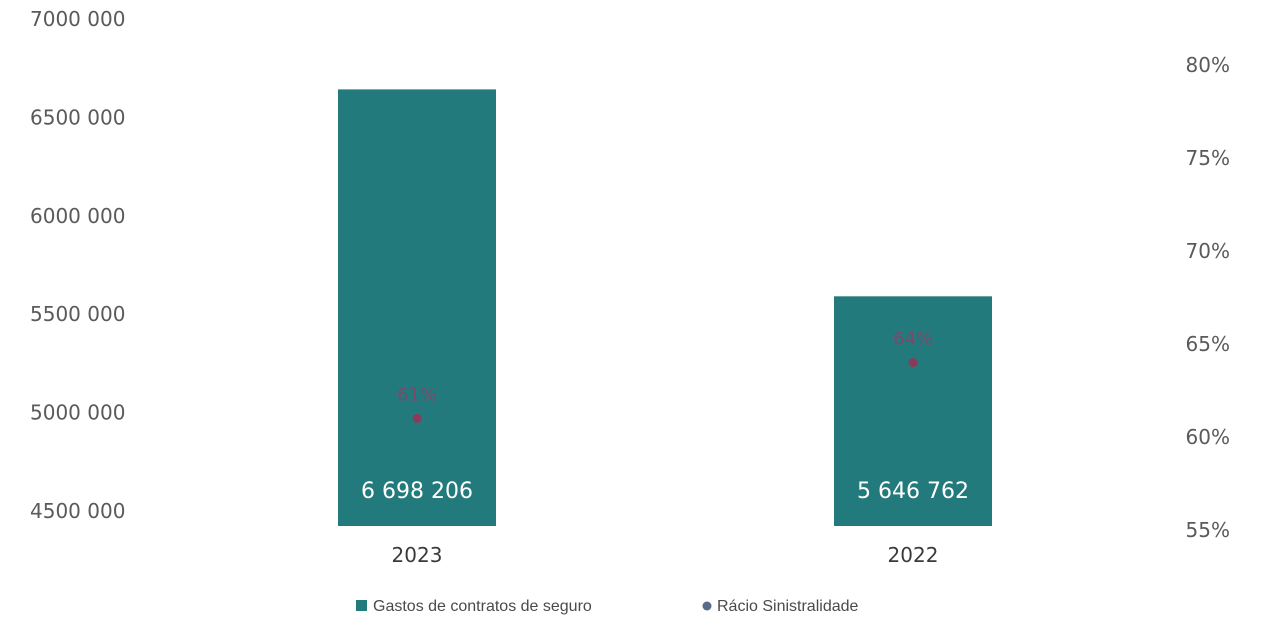 This screenshot has height=633, width=1263. Describe the element at coordinates (77, 413) in the screenshot. I see `left-tick-label: 5000 000` at that location.